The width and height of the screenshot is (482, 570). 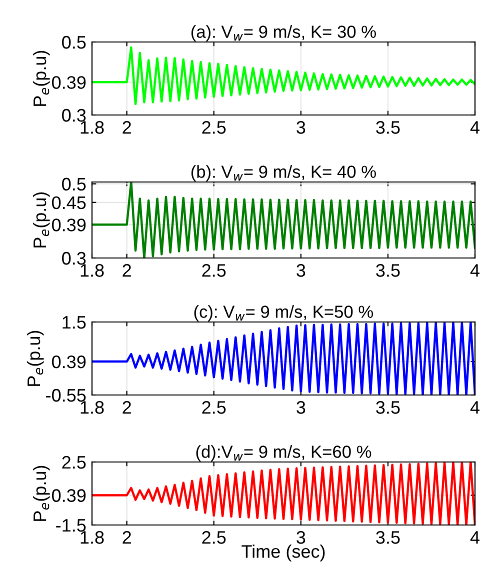 I want to click on y-tick-label: 0.45, so click(x=69, y=203).